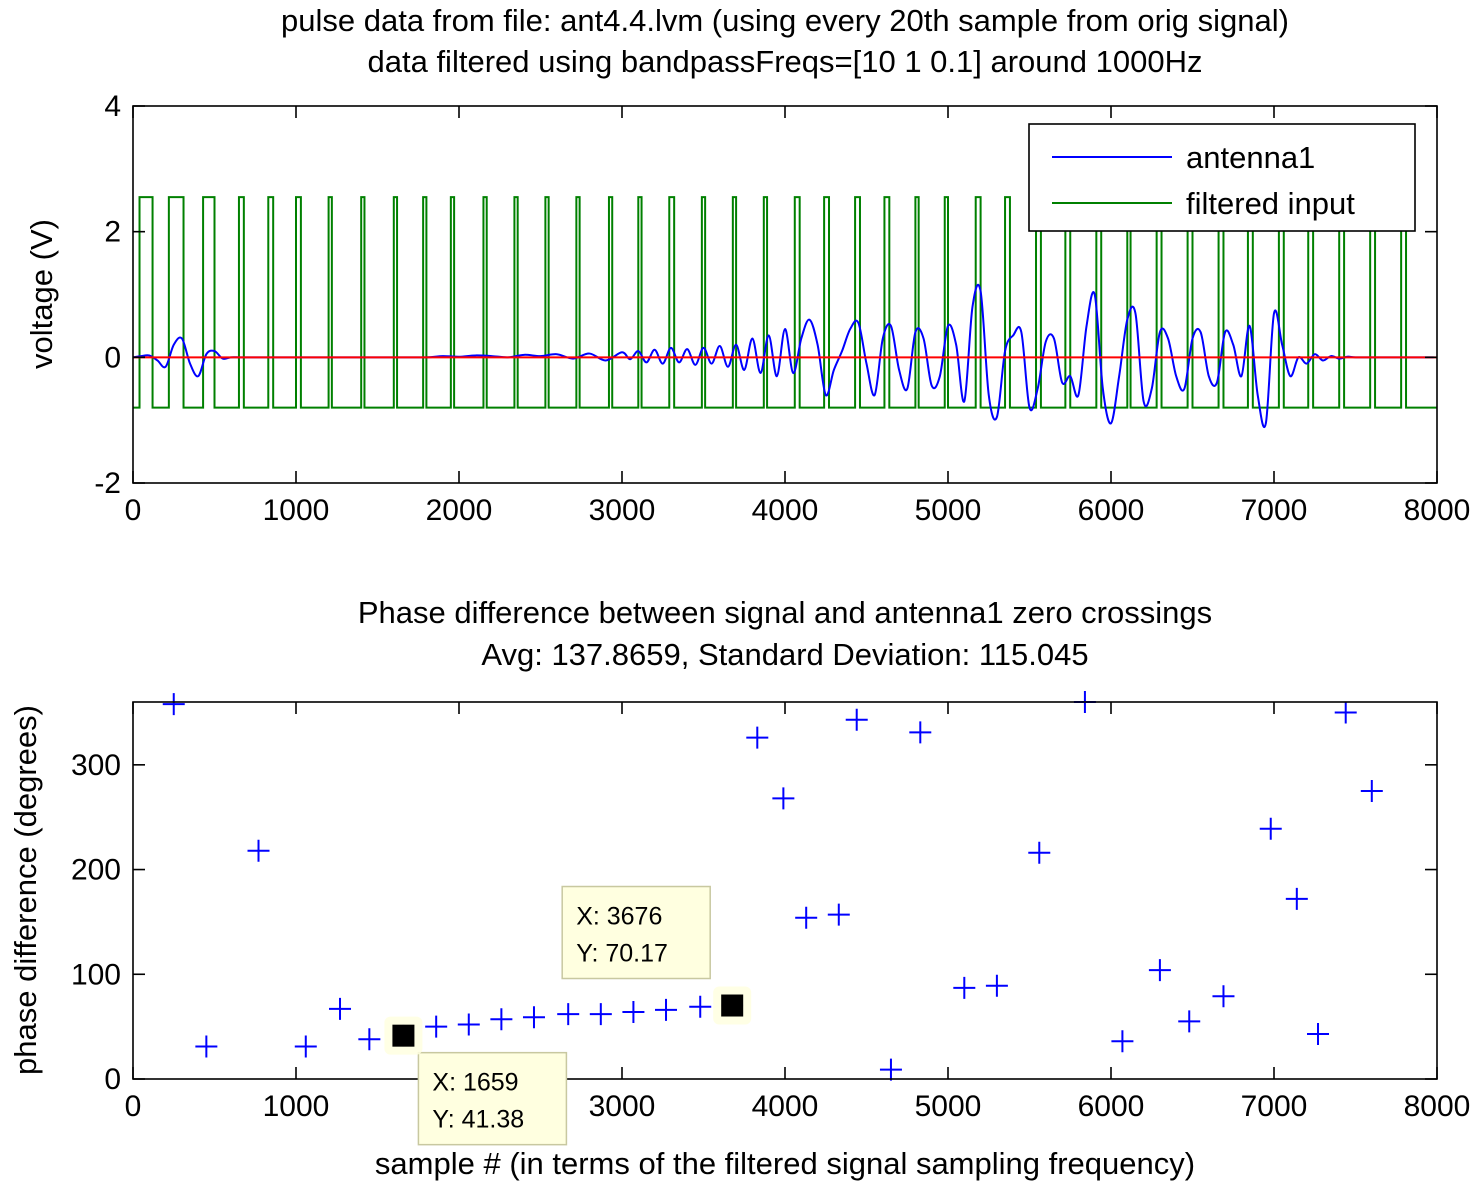 This screenshot has height=1186, width=1479. I want to click on datatip-1: X: 3676 Y: 70.17, so click(656, 955).